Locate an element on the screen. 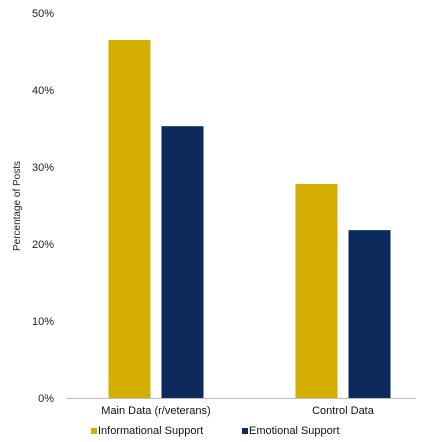 Image resolution: width=428 pixels, height=442 pixels. y-tick-label: 20% is located at coordinates (43, 245).